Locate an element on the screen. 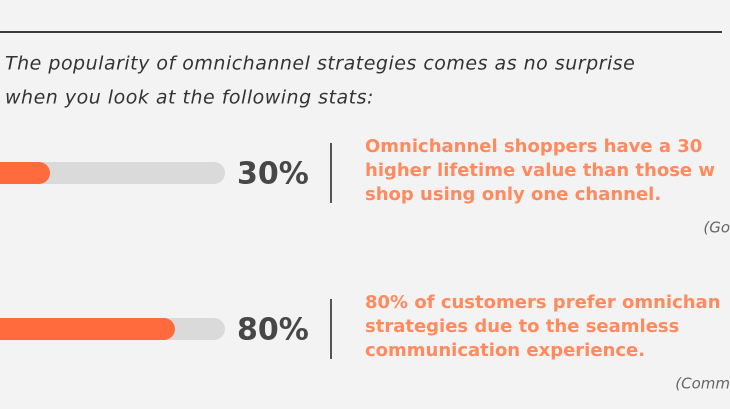  stat-text: communication experience. is located at coordinates (505, 350).